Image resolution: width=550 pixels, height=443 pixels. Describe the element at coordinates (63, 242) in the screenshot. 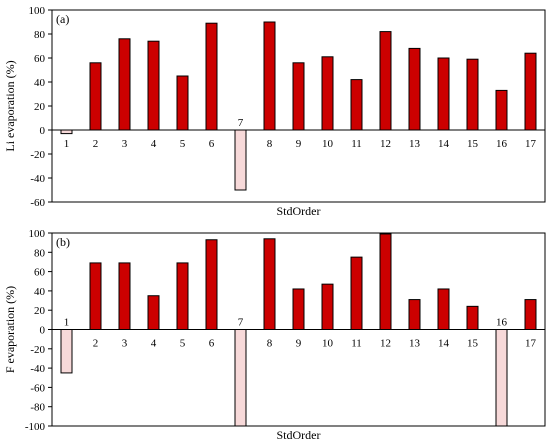

I see `panel-label: (b)` at that location.